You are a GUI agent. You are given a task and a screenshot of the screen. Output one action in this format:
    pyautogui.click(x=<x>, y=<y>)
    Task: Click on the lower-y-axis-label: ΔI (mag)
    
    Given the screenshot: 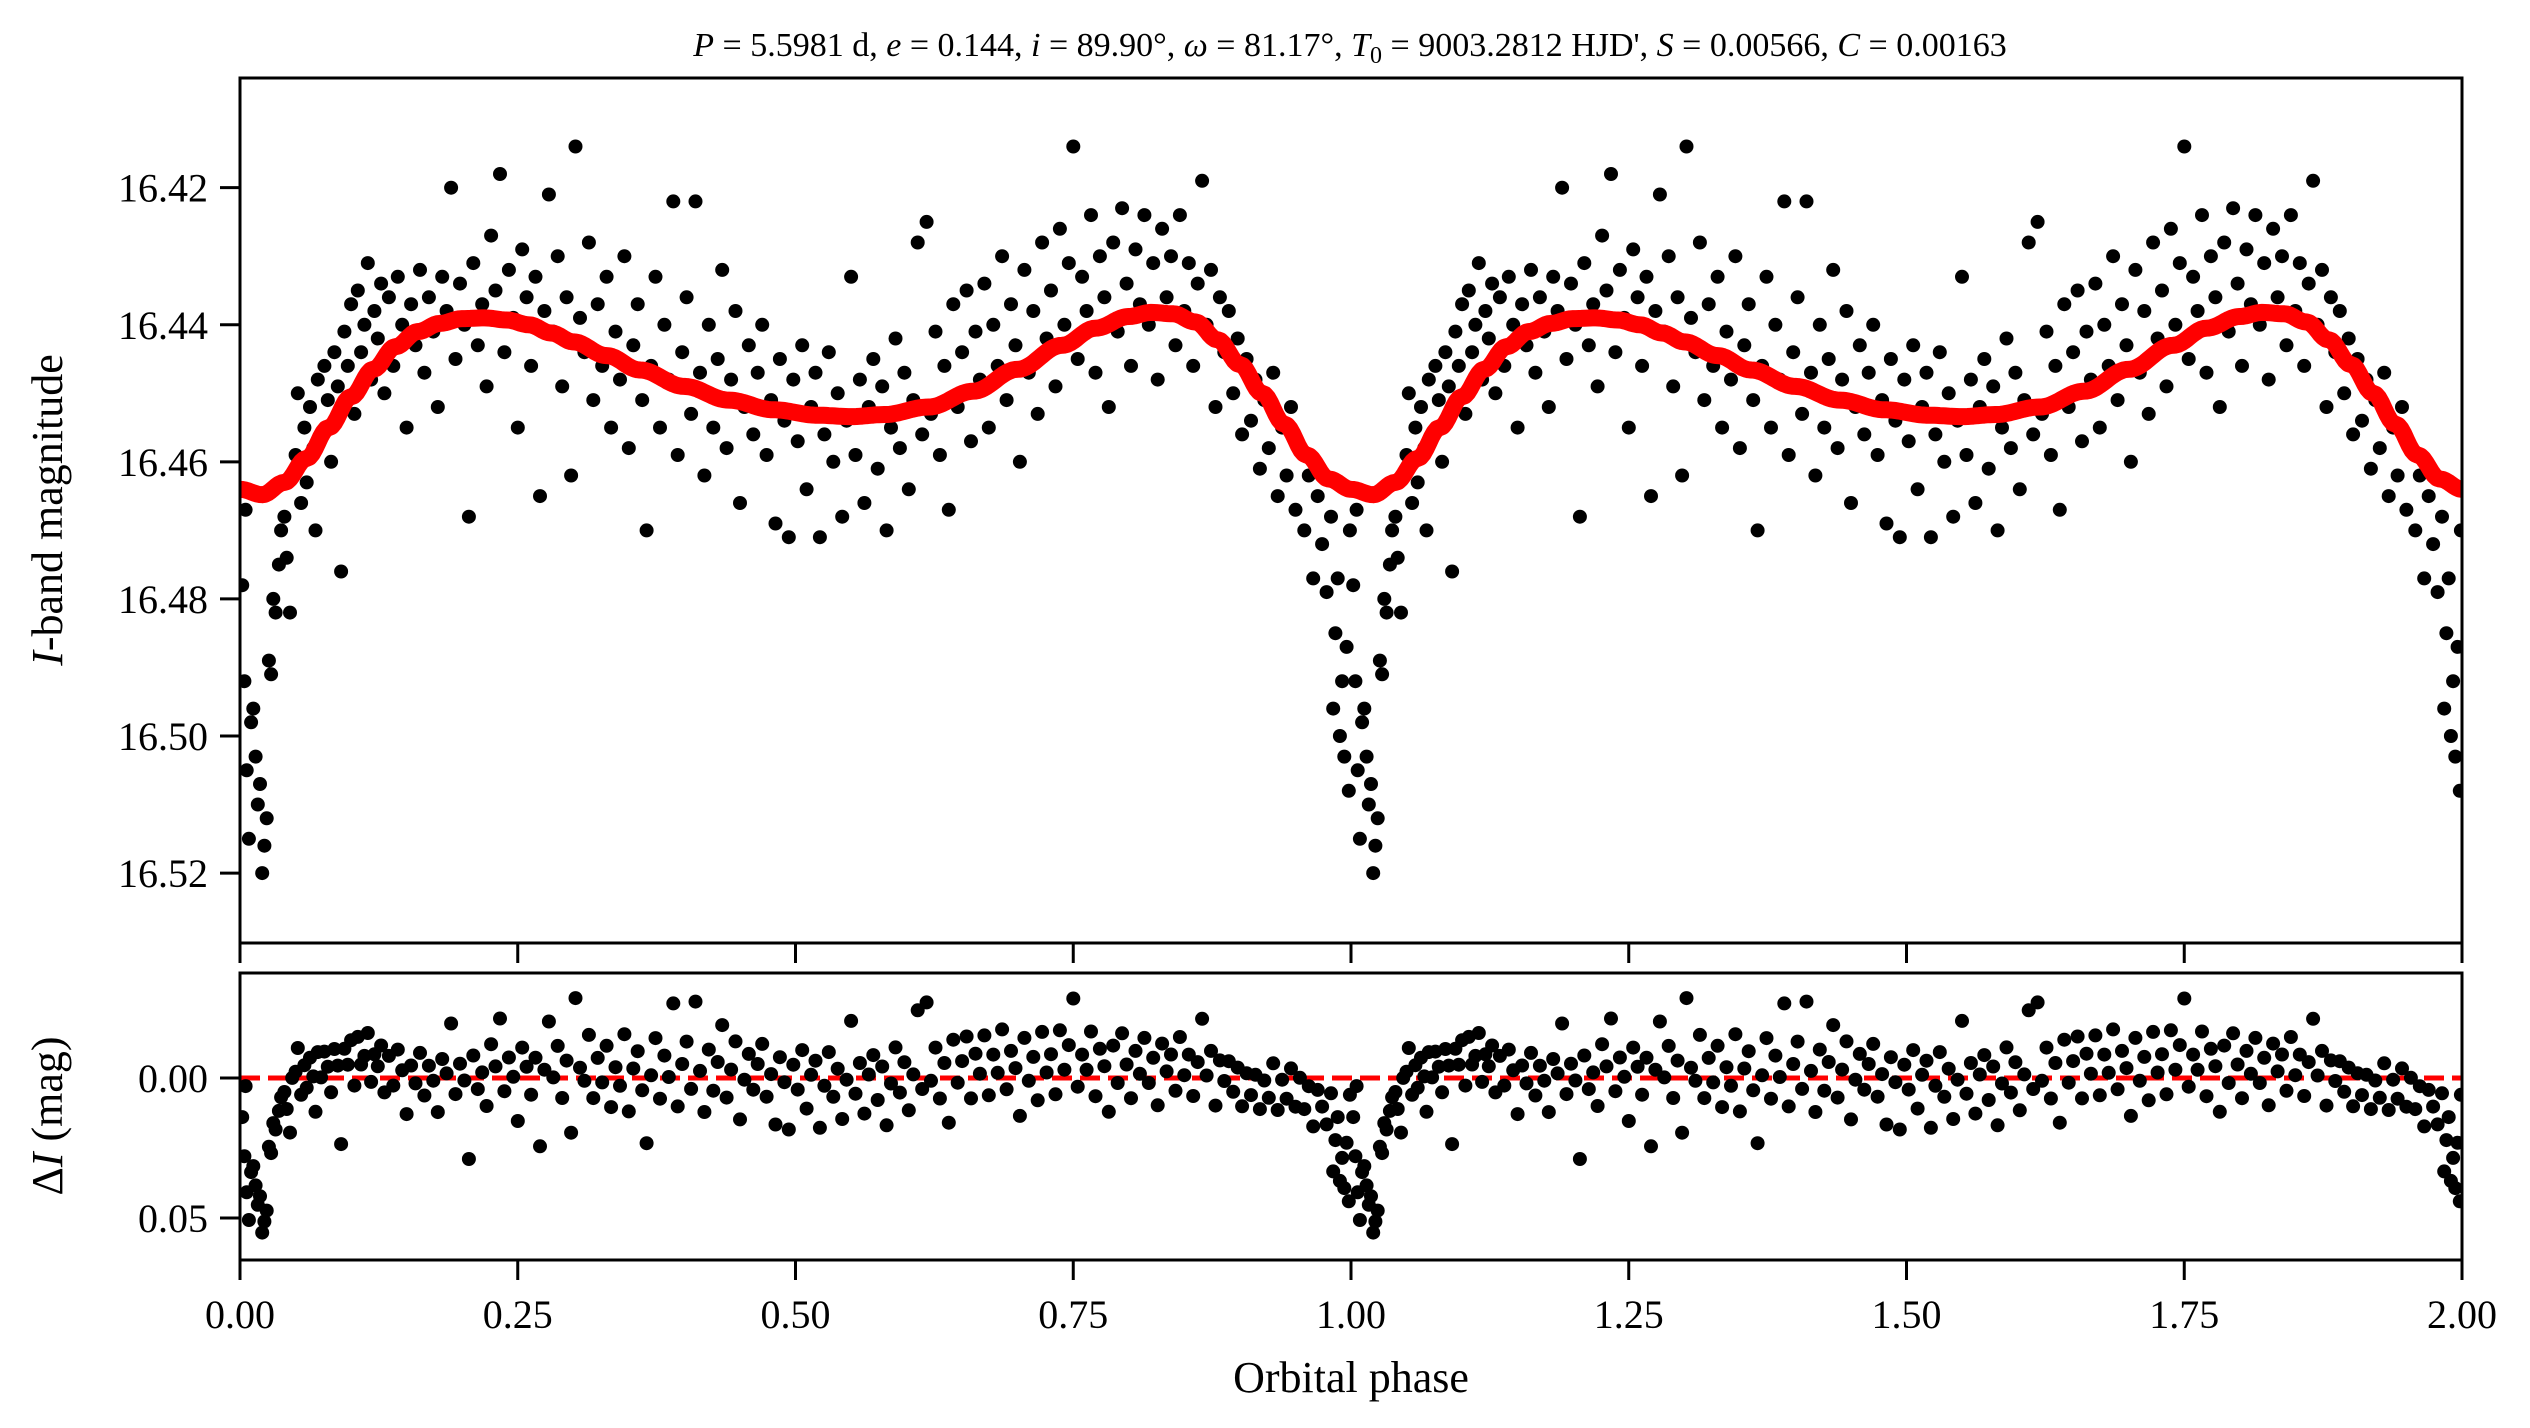 What is the action you would take?
    pyautogui.click(x=47, y=1115)
    